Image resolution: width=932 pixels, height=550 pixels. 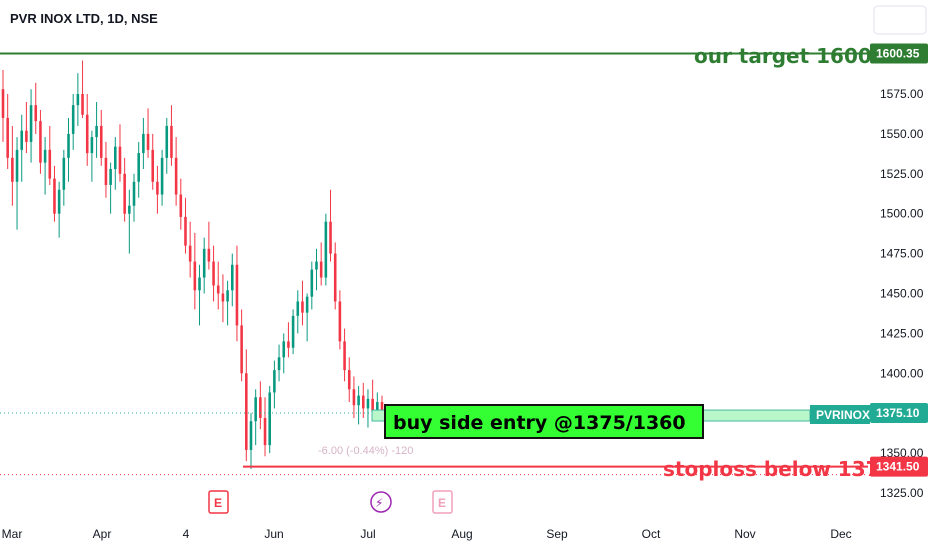 I want to click on event-marker-dividend: ⚡, so click(x=381, y=502).